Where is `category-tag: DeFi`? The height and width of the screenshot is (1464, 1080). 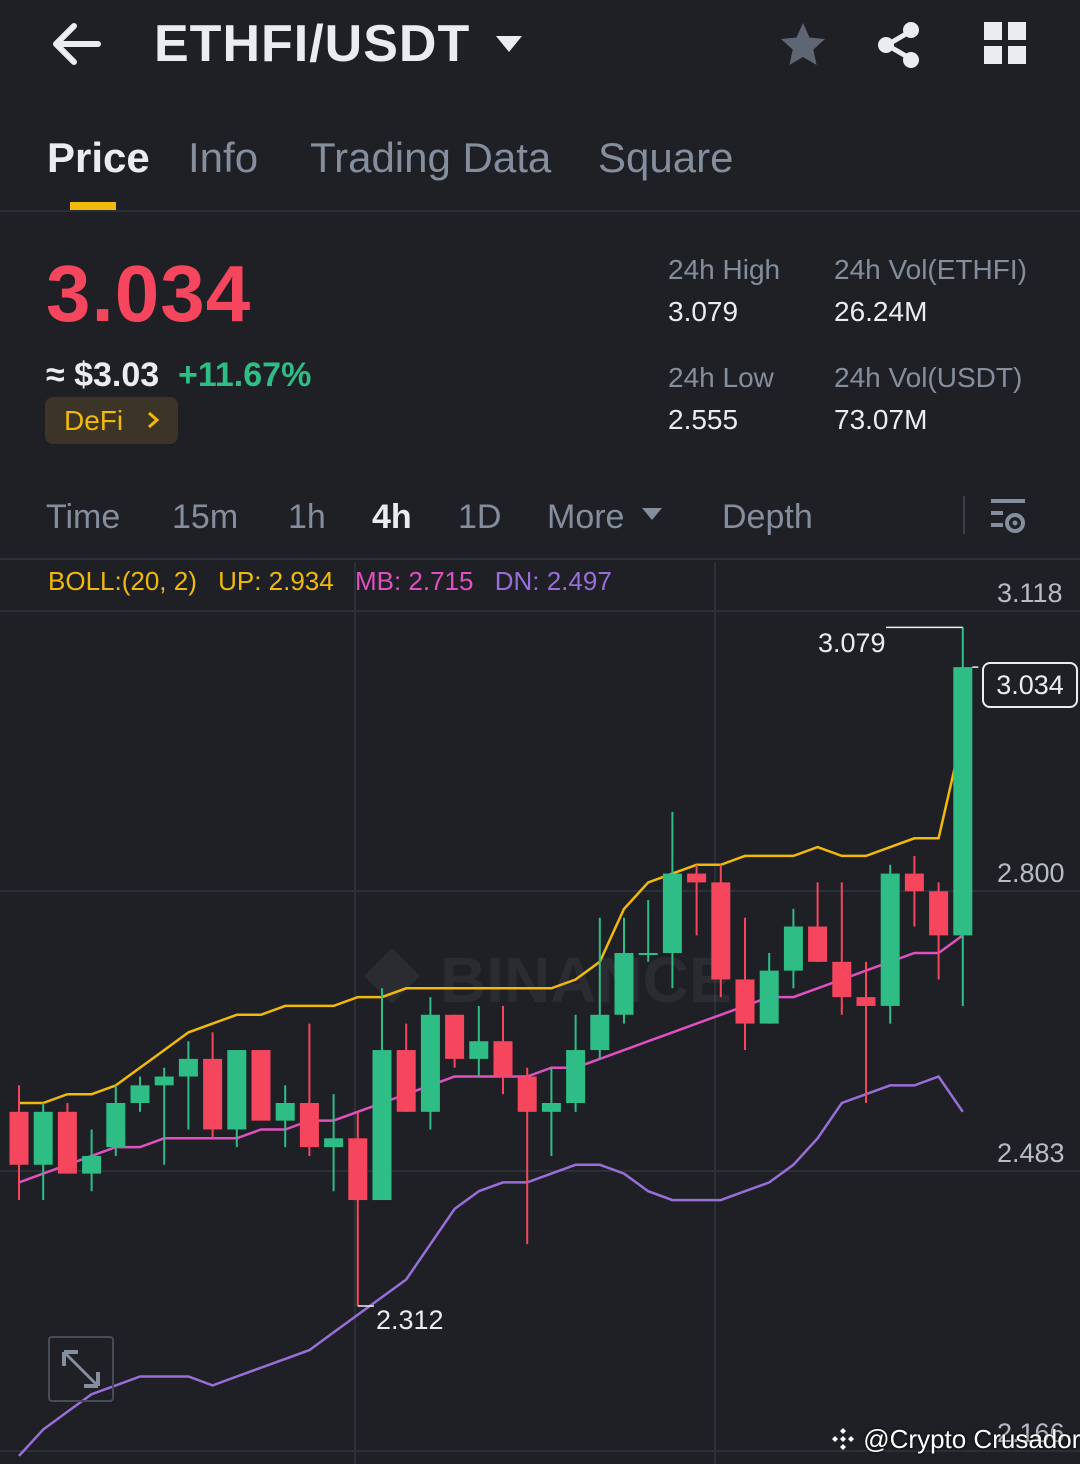 category-tag: DeFi is located at coordinates (111, 420).